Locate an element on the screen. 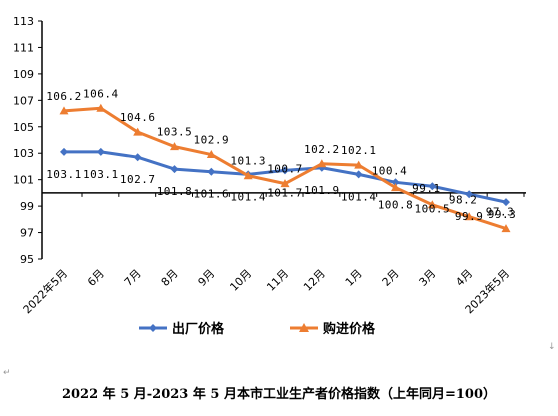 The width and height of the screenshot is (558, 416). data-label: 103.5 is located at coordinates (175, 132).